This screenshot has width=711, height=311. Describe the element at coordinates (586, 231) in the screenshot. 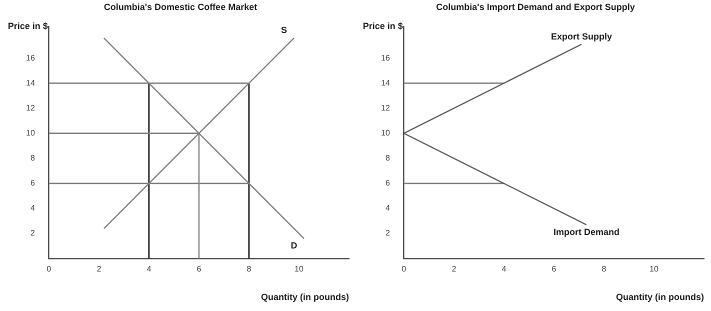

I see `series-label: Import Demand` at that location.